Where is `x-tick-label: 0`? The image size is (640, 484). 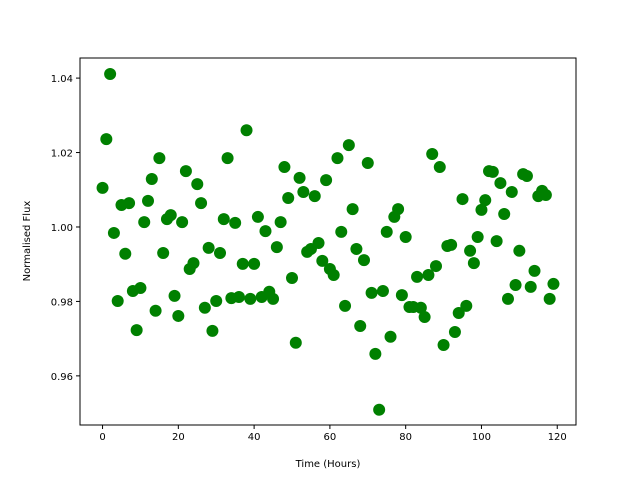
x-tick-label: 0 is located at coordinates (102, 437).